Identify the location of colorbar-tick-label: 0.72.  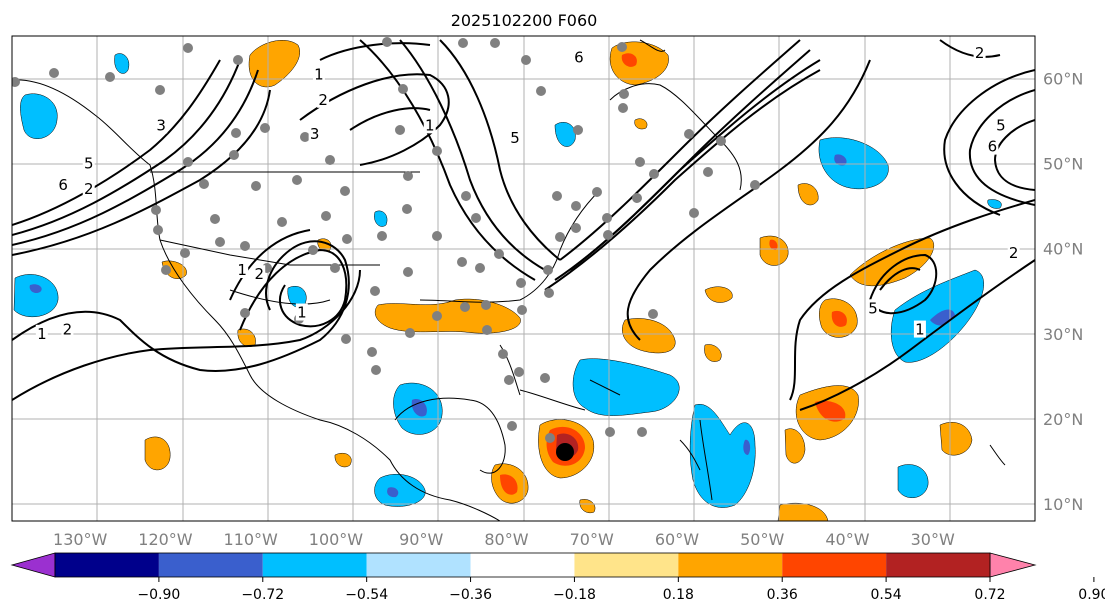
(989, 595).